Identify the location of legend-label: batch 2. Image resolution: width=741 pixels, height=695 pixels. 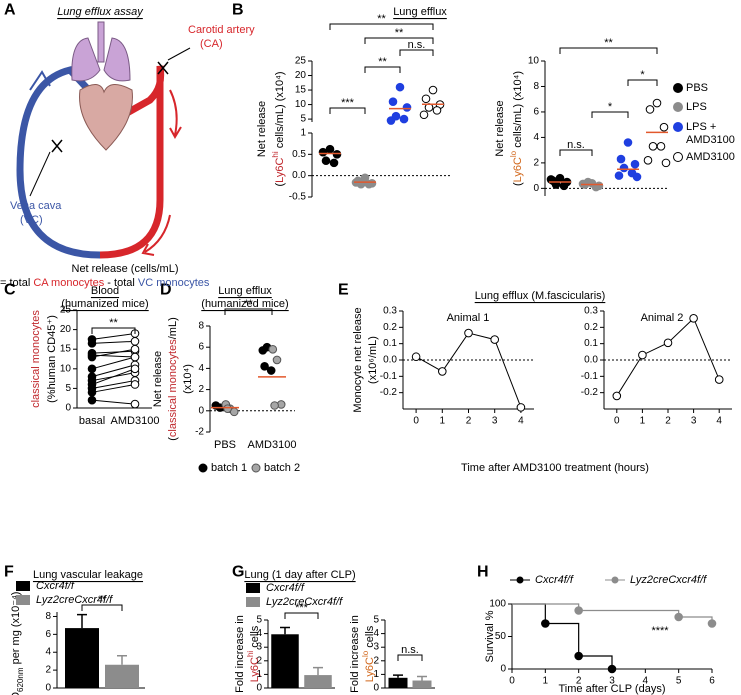
(282, 468).